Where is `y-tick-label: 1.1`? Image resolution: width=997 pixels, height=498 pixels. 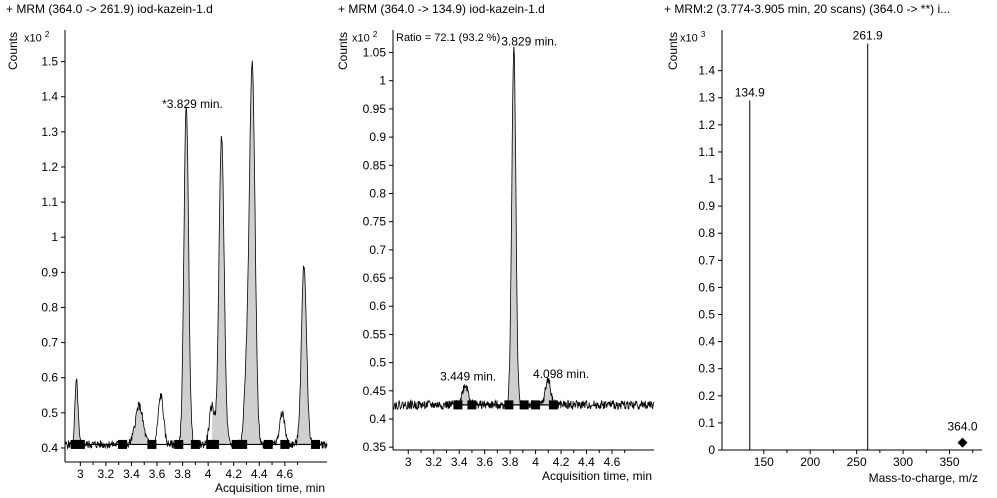
y-tick-label: 1.1 is located at coordinates (49, 202).